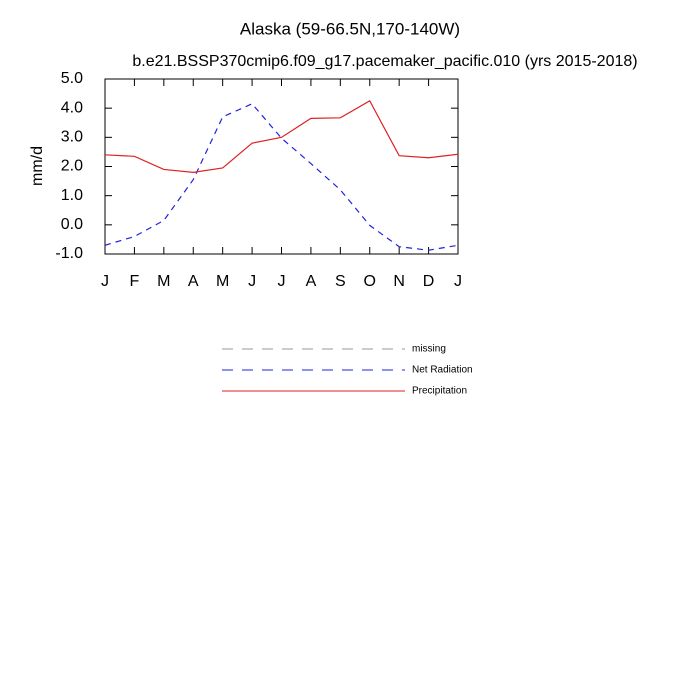  I want to click on y-tick-label: 4.0, so click(72, 107).